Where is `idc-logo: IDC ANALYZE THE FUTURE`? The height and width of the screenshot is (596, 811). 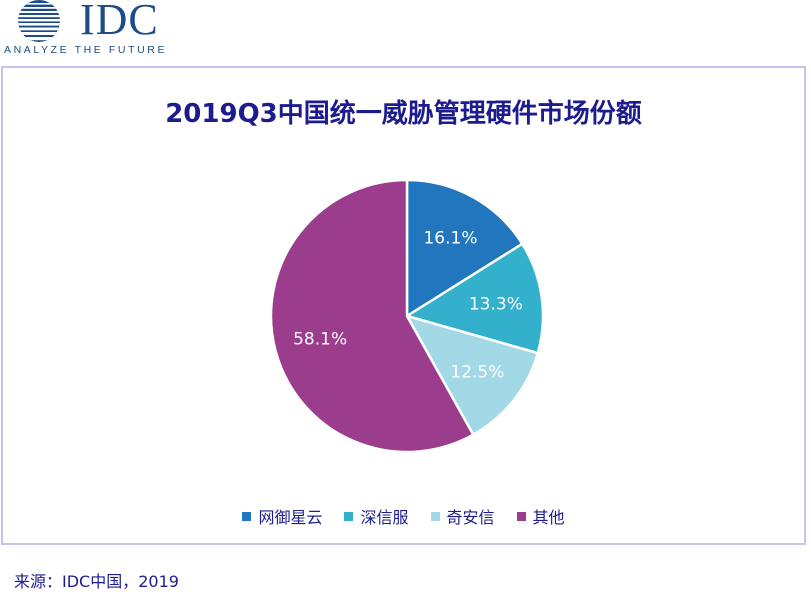 idc-logo: IDC ANALYZE THE FUTURE is located at coordinates (100, 30).